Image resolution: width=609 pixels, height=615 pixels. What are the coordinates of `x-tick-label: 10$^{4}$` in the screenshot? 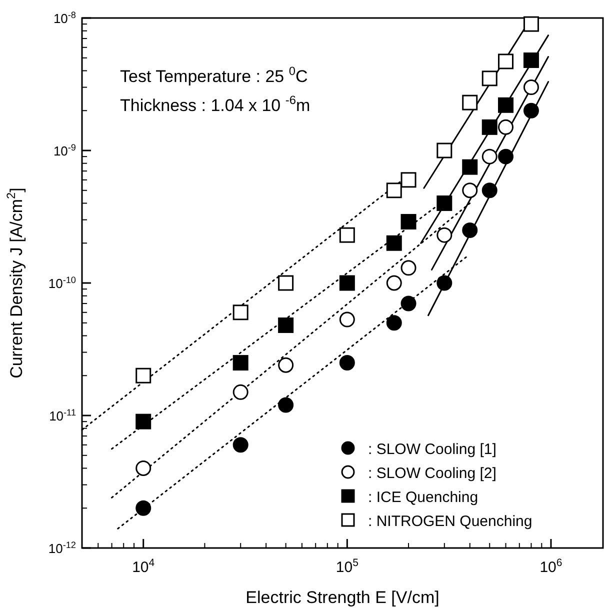 It's located at (143, 566).